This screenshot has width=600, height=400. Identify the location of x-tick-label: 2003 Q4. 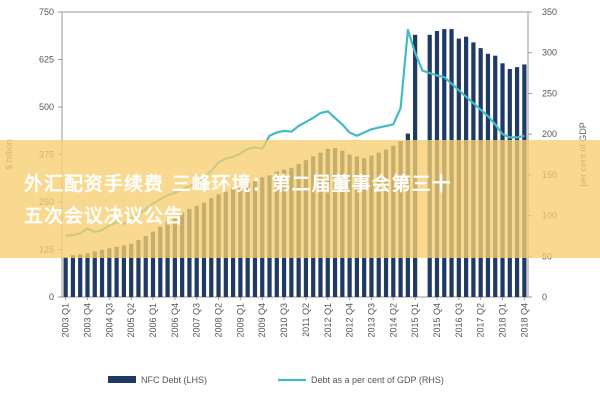
(87, 320).